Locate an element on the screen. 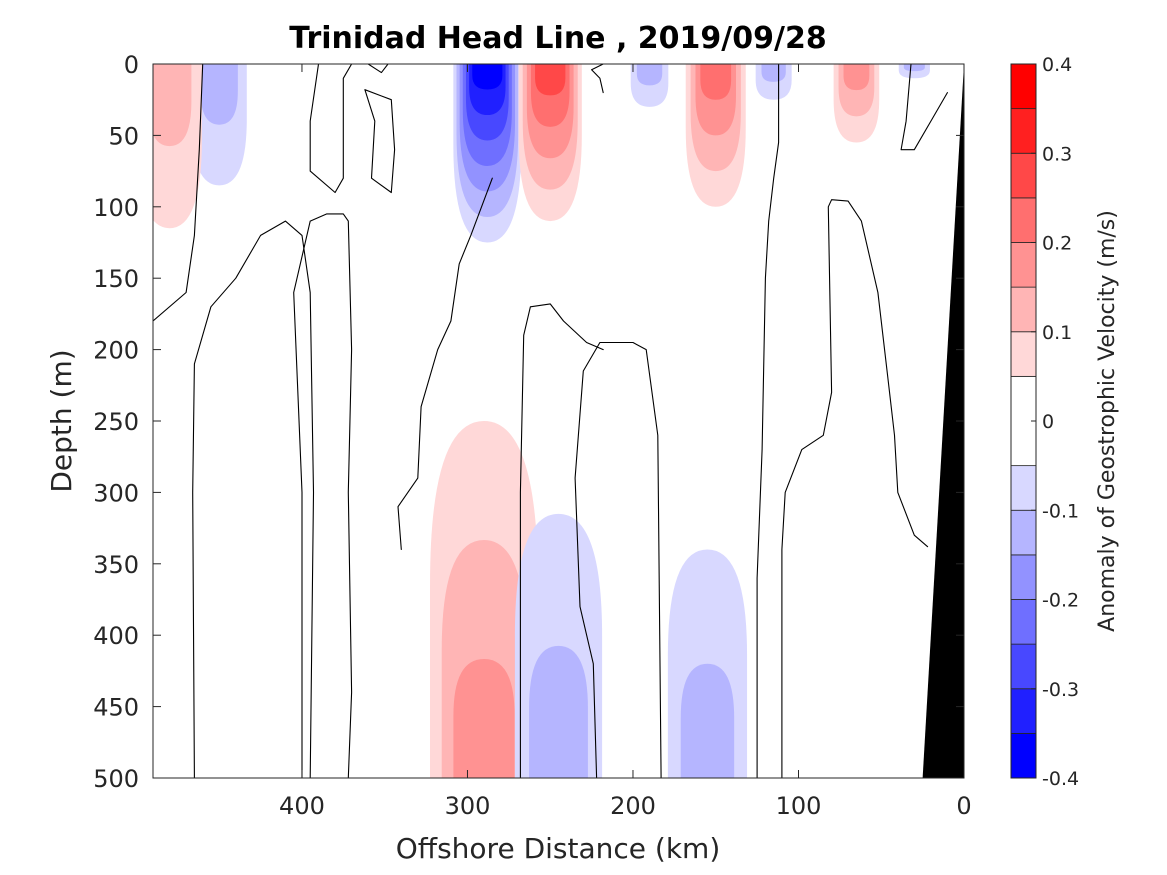 The image size is (1167, 875). y-tick-label: 350 is located at coordinates (116, 565).